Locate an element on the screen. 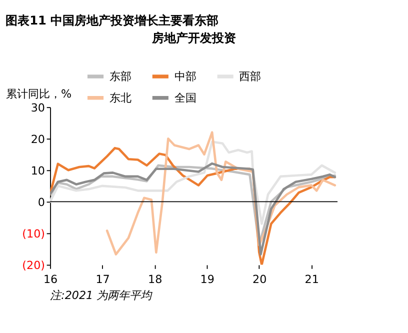  y-axis-title: 累计同比，% is located at coordinates (39, 93).